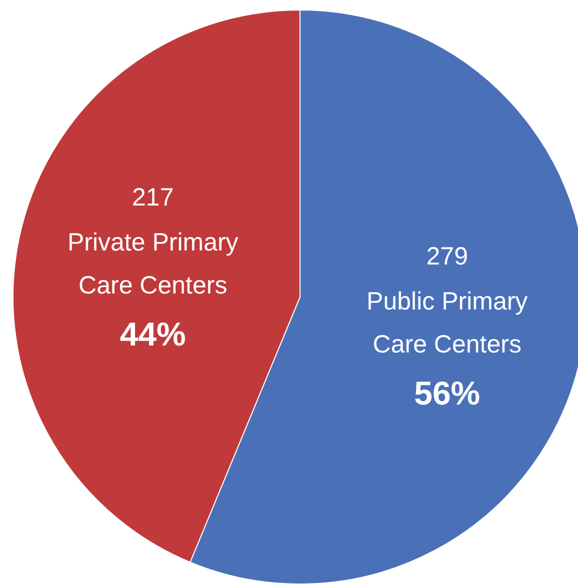 The width and height of the screenshot is (578, 584). What do you see at coordinates (153, 334) in the screenshot?
I see `text: 44%` at bounding box center [153, 334].